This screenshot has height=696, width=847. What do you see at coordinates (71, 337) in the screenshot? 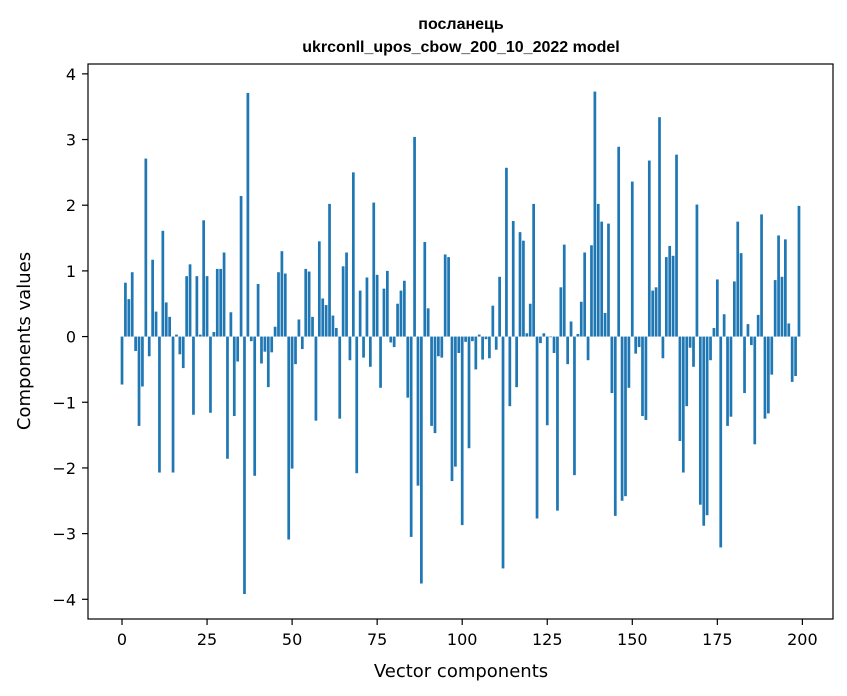
I see `y-tick-label: 0` at bounding box center [71, 337].